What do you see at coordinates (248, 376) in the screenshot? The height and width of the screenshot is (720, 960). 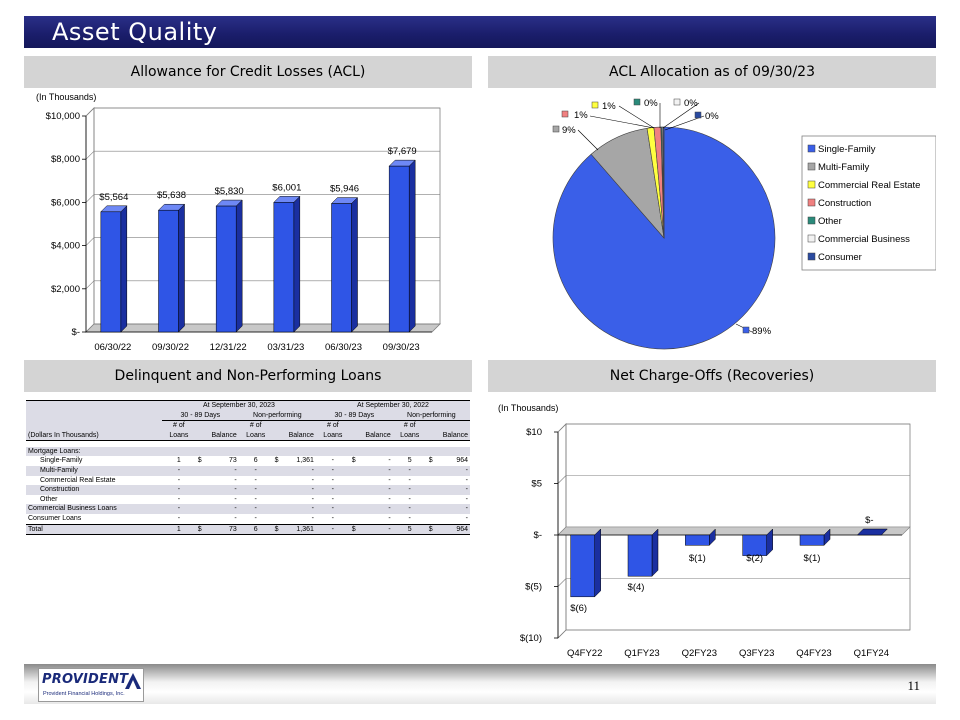 I see `delinquent-section-header: Delinquent and Non-Performing Loans` at bounding box center [248, 376].